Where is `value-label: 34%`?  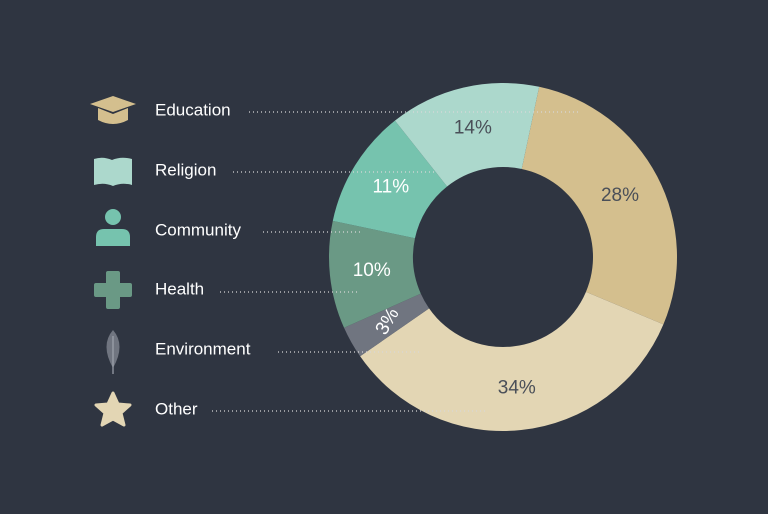 value-label: 34% is located at coordinates (517, 387).